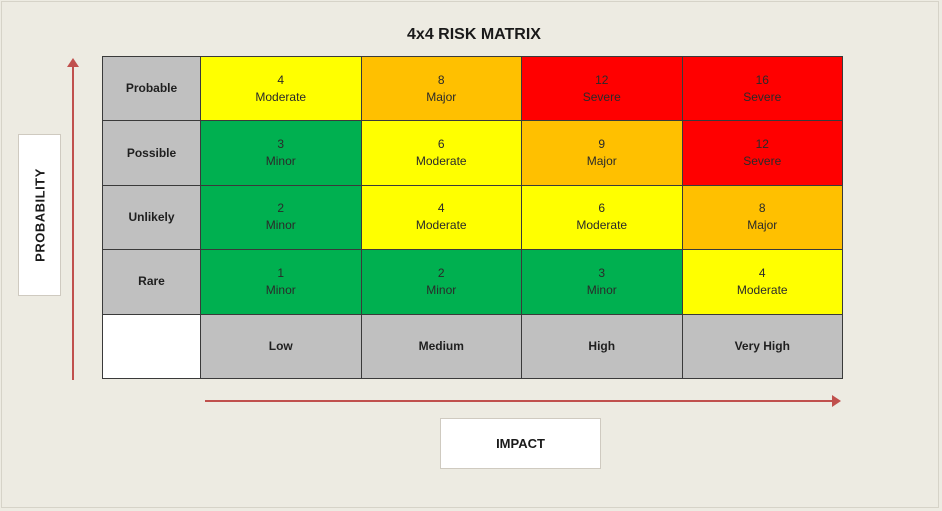  Describe the element at coordinates (762, 346) in the screenshot. I see `impact-level-label: Very High` at that location.